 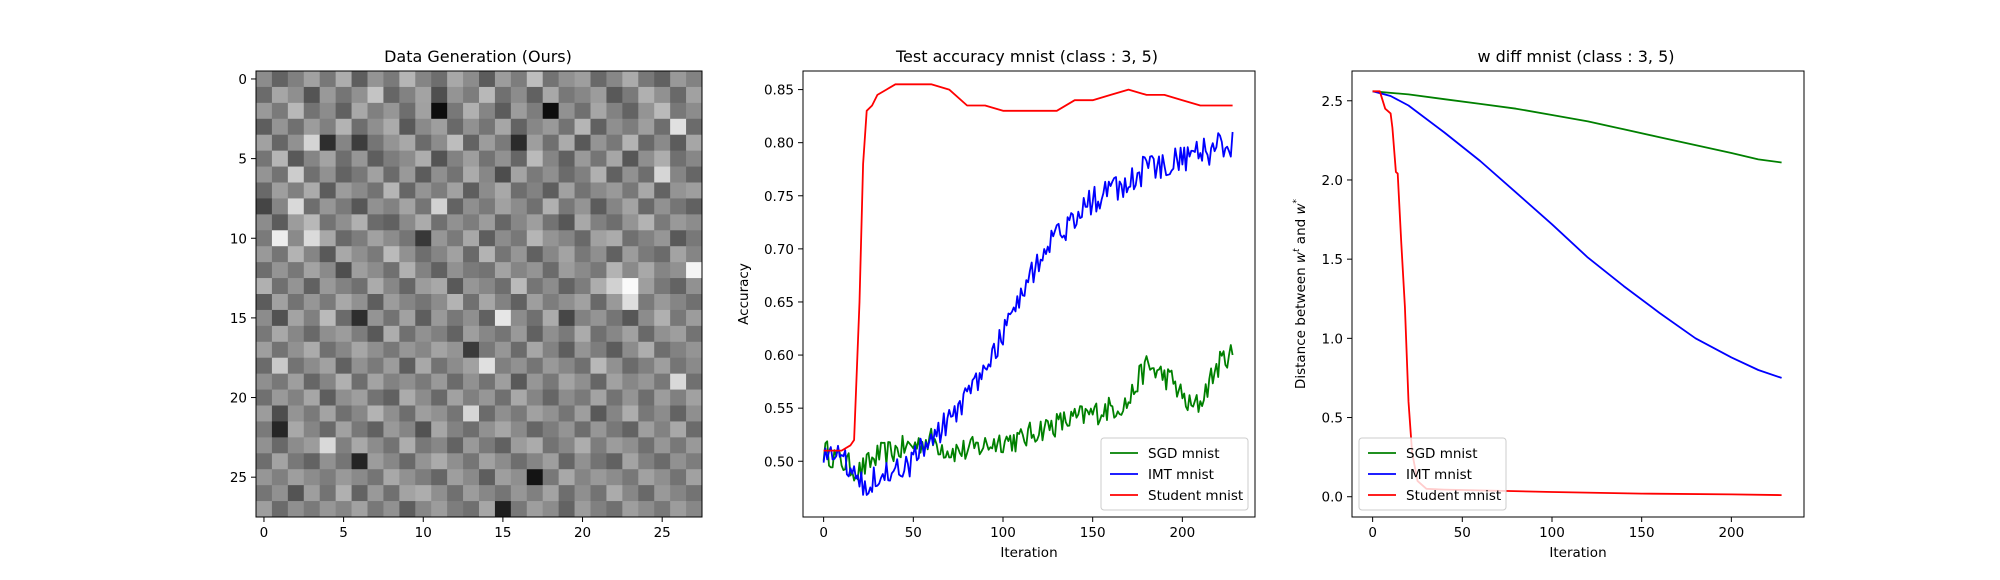 What do you see at coordinates (1184, 454) in the screenshot?
I see `accuracy-legend-label: SGD mnist` at bounding box center [1184, 454].